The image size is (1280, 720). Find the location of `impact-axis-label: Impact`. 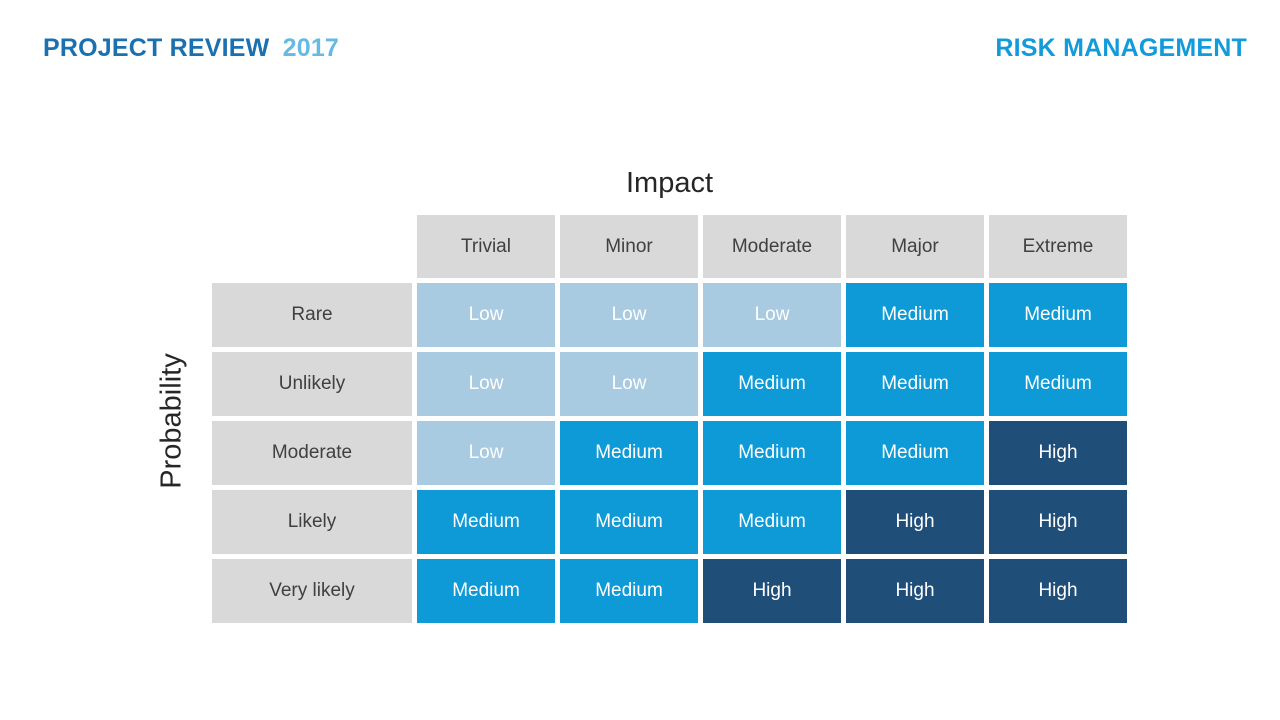

impact-axis-label: Impact is located at coordinates (669, 183).